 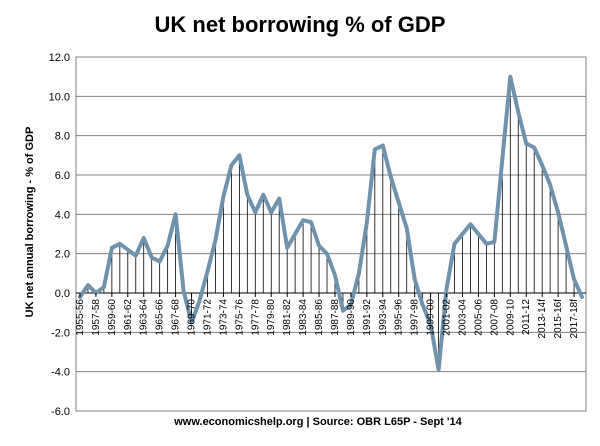 I want to click on x-tick-label: 1995-96, so click(x=399, y=317).